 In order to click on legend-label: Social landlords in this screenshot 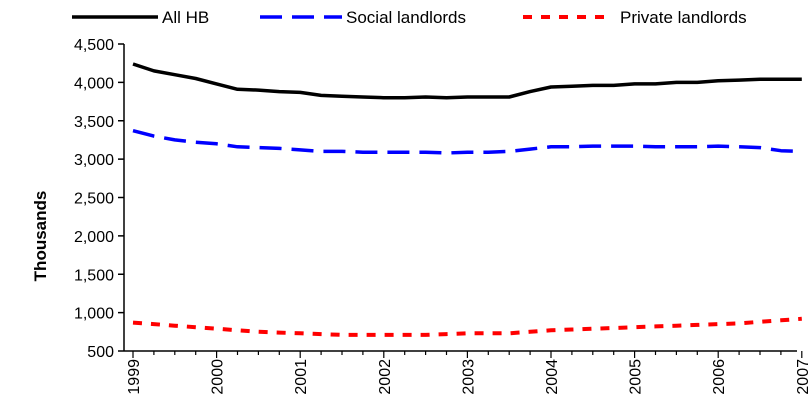, I will do `click(406, 17)`.